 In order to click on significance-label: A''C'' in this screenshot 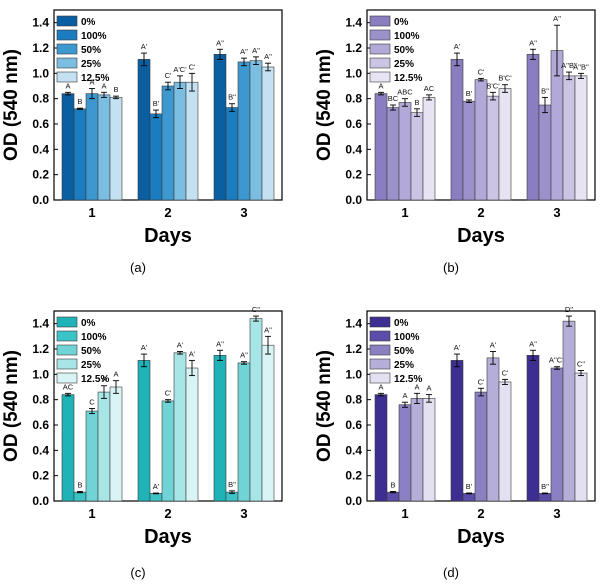, I will do `click(557, 360)`.